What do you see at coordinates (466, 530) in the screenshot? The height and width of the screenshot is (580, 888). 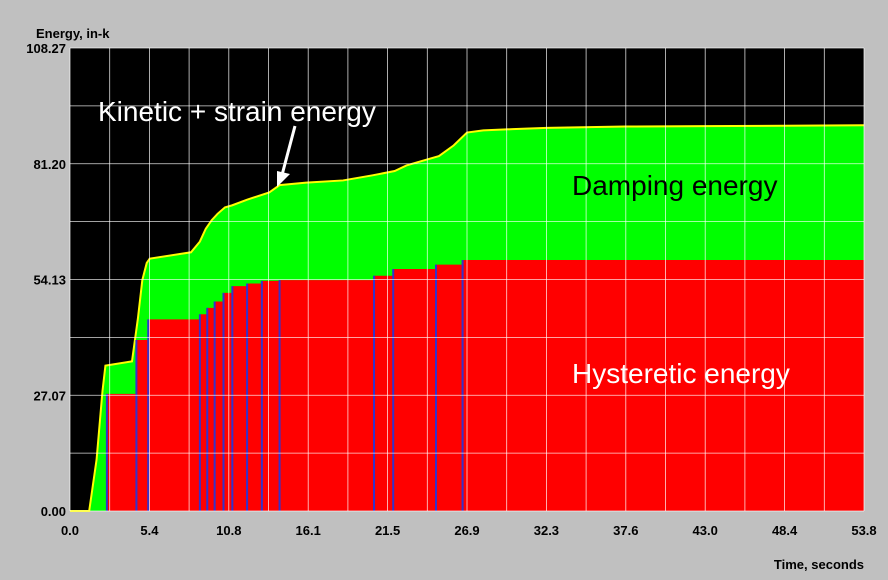 I see `x-tick-label: 26.9` at bounding box center [466, 530].